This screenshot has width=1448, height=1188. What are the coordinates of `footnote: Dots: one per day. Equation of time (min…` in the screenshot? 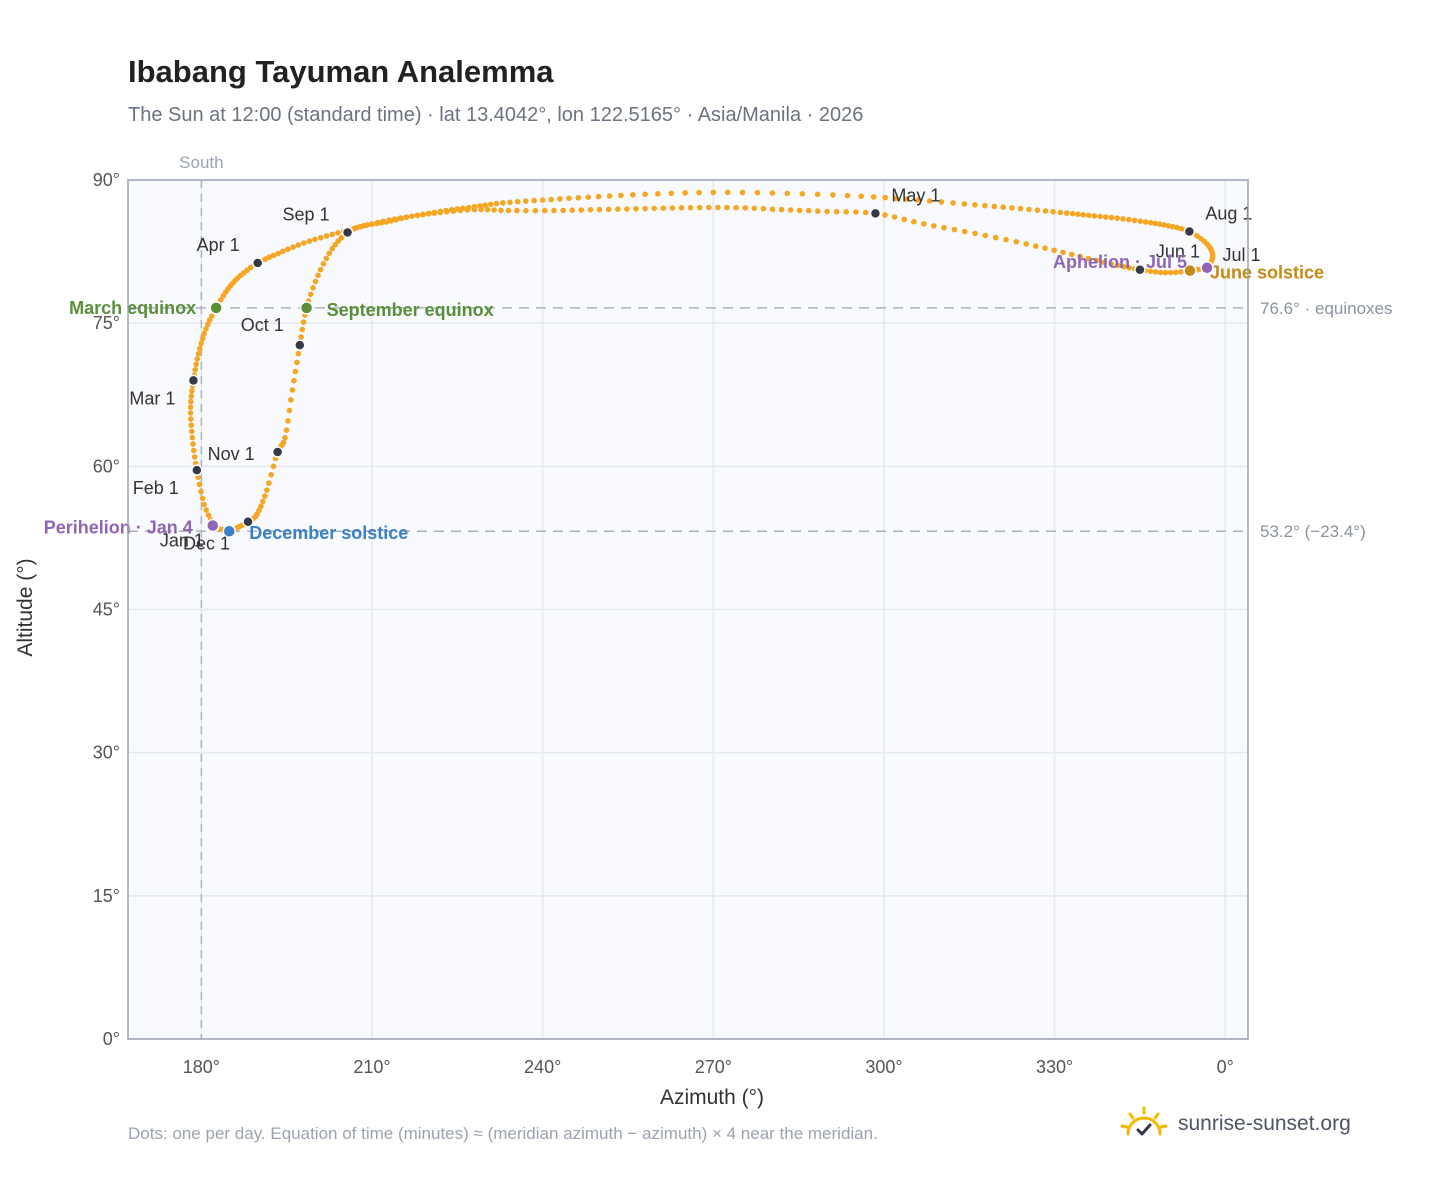 It's located at (503, 1133).